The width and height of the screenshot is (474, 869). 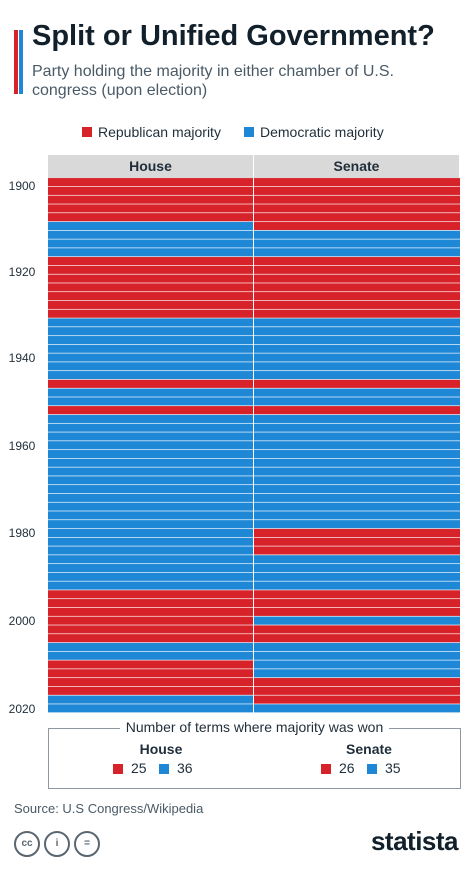 What do you see at coordinates (164, 769) in the screenshot?
I see `summary-house-dem-swatch` at bounding box center [164, 769].